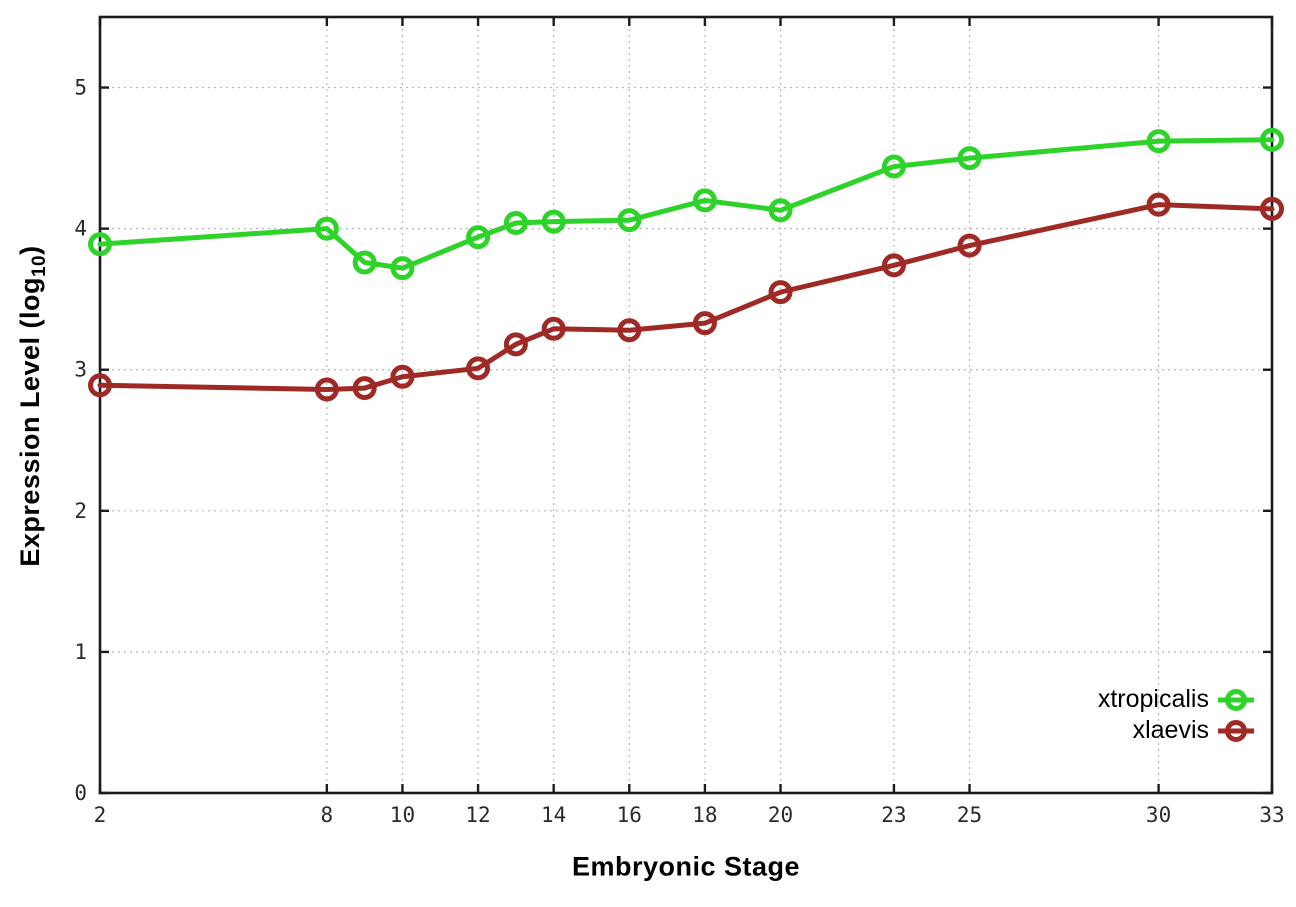 The image size is (1296, 907). What do you see at coordinates (80, 229) in the screenshot?
I see `y-tick-label: 4` at bounding box center [80, 229].